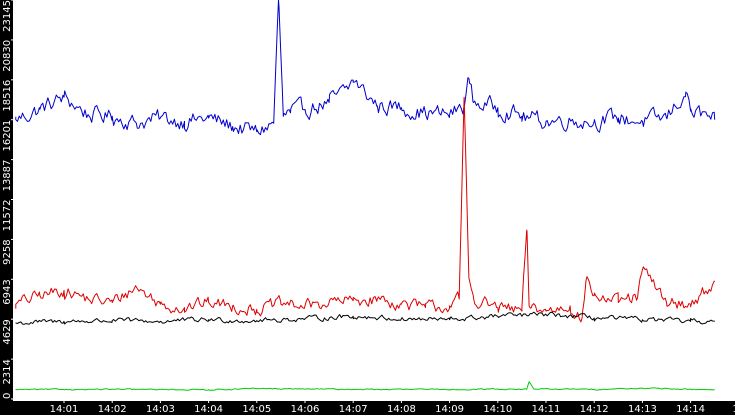  I want to click on x-axis-bar, so click(367, 408).